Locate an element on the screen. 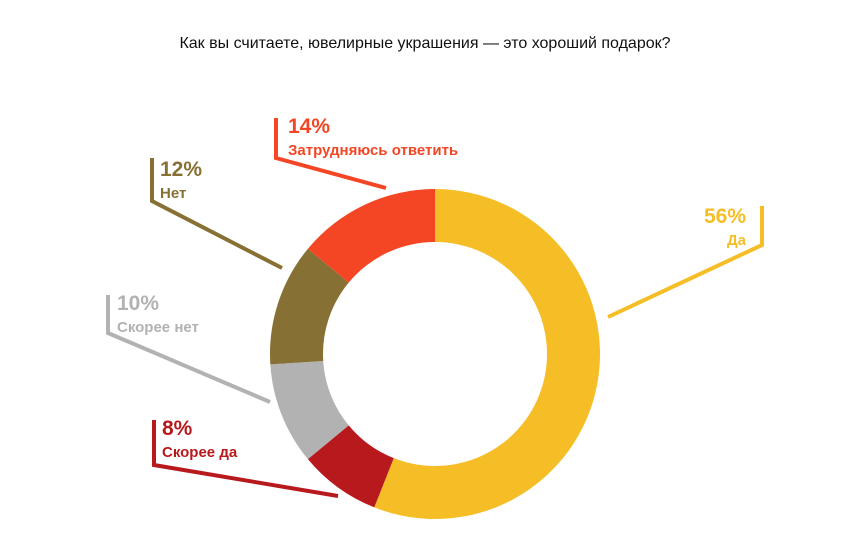 The image size is (850, 550). slice-net is located at coordinates (309, 306).